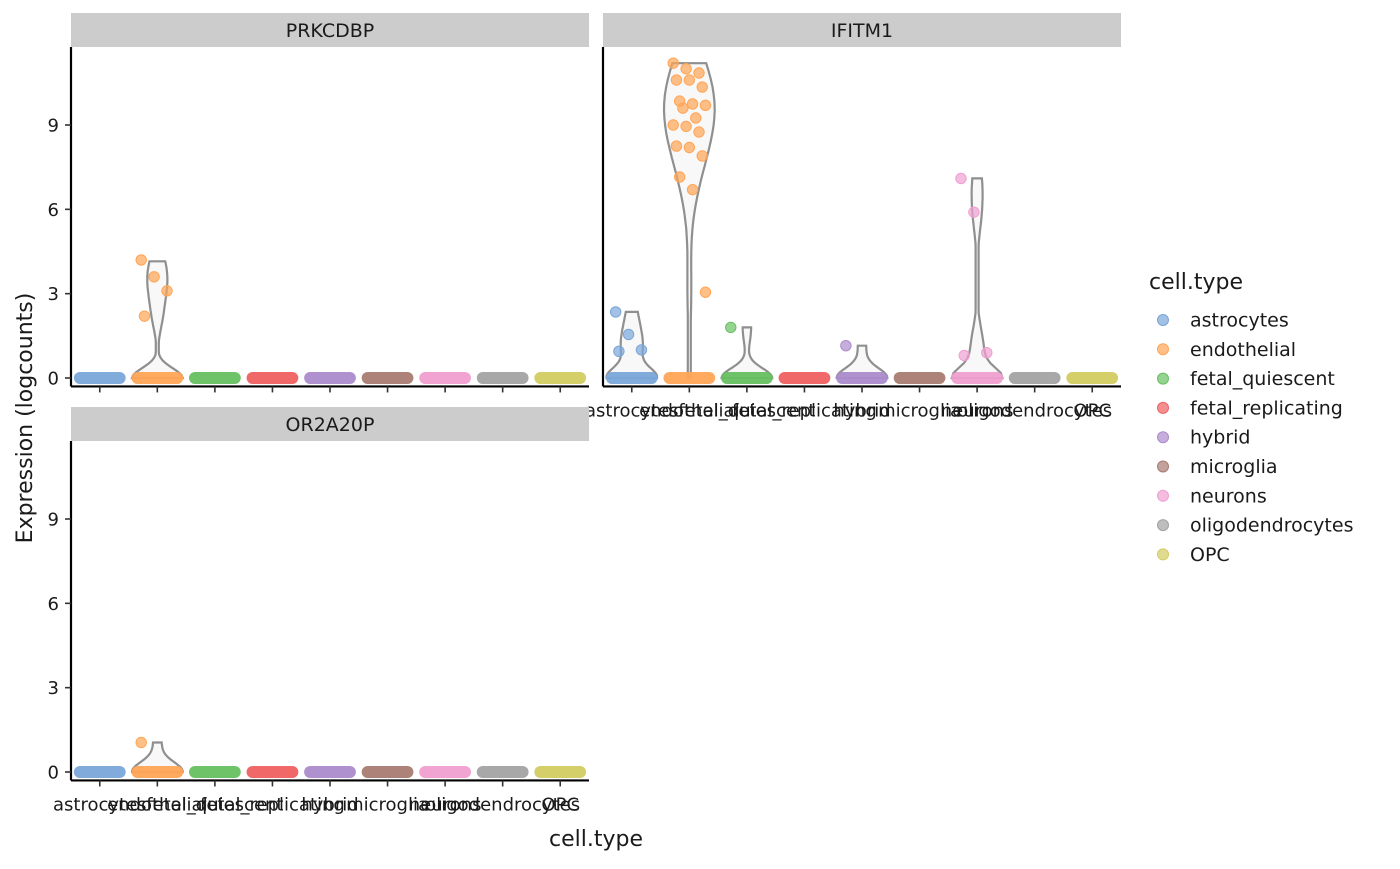 The width and height of the screenshot is (1400, 869). What do you see at coordinates (1163, 378) in the screenshot?
I see `legend-key-fetal_quiescent` at bounding box center [1163, 378].